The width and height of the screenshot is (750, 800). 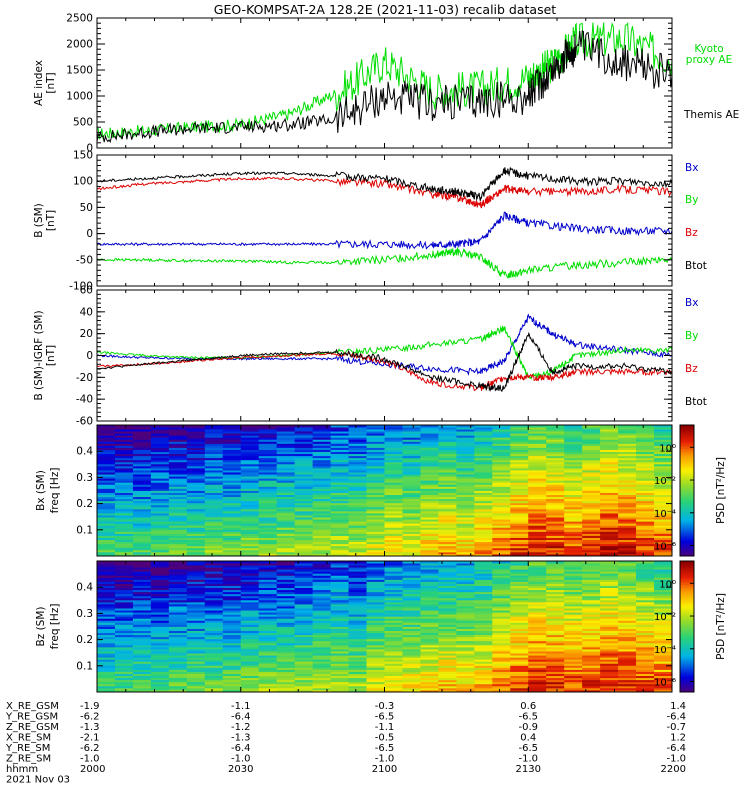 What do you see at coordinates (89, 149) in the screenshot?
I see `y-tick-label: 0` at bounding box center [89, 149].